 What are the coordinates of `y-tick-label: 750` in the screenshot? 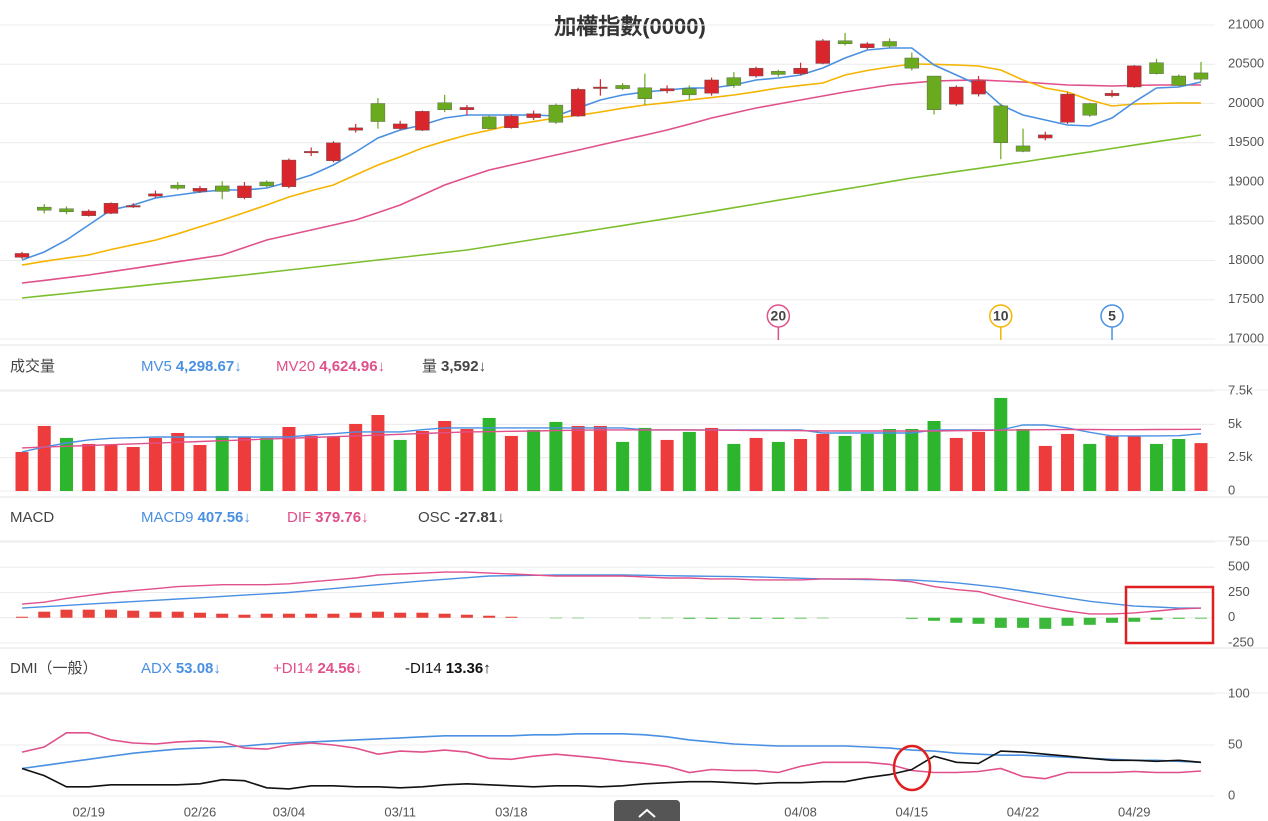 It's located at (1239, 540).